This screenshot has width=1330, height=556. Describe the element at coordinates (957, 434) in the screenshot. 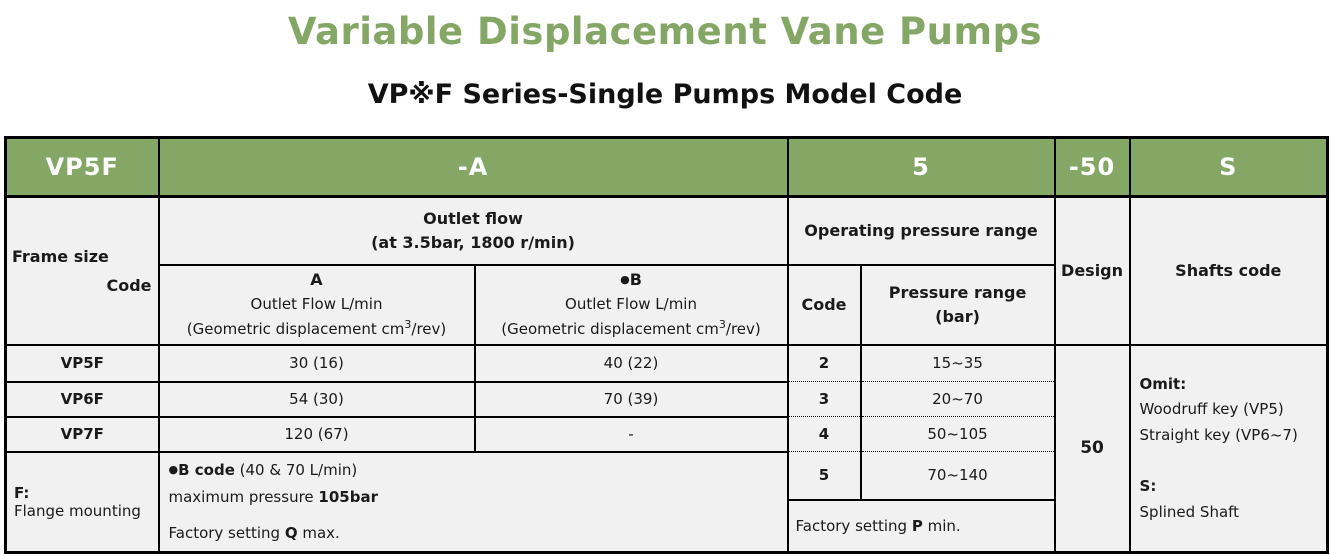

I see `pressure-range-4: 50~105` at that location.